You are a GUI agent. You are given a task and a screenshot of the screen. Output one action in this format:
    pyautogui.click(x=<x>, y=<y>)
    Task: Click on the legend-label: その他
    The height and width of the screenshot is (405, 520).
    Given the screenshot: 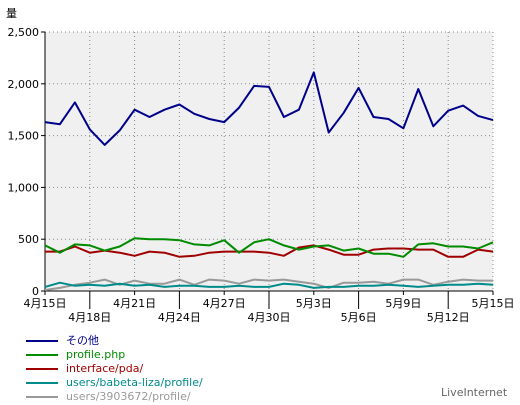 What is the action you would take?
    pyautogui.click(x=82, y=340)
    